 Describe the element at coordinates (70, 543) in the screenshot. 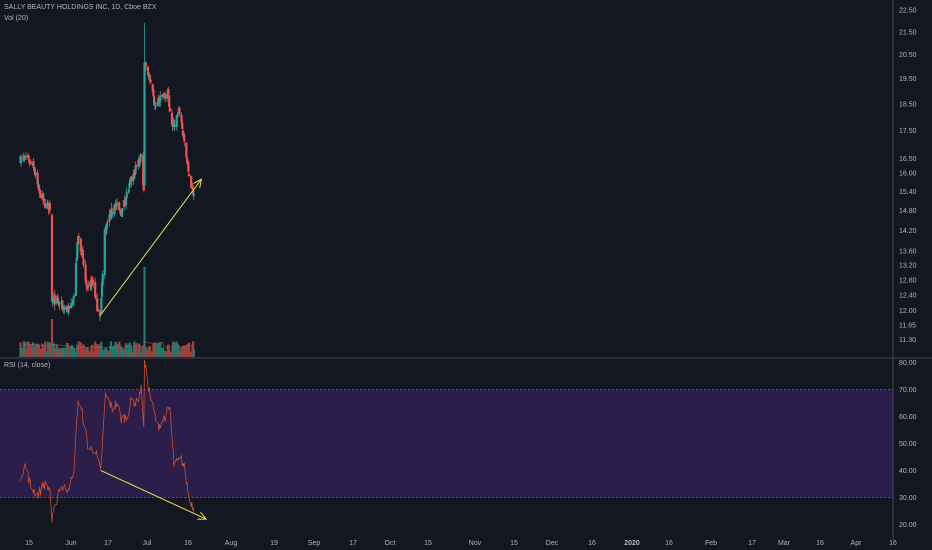

I see `time-tick-label: Jun` at that location.